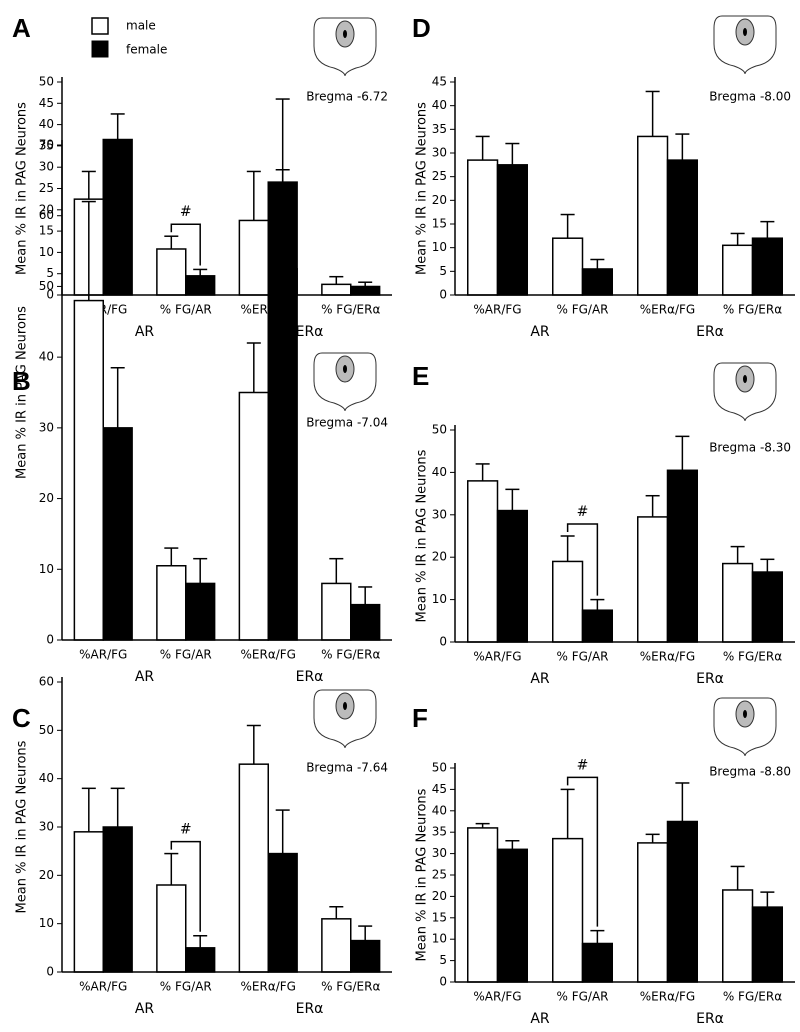 Image resolution: width=800 pixels, height=1032 pixels. Describe the element at coordinates (46, 145) in the screenshot. I see `y-tick-label: 70` at that location.